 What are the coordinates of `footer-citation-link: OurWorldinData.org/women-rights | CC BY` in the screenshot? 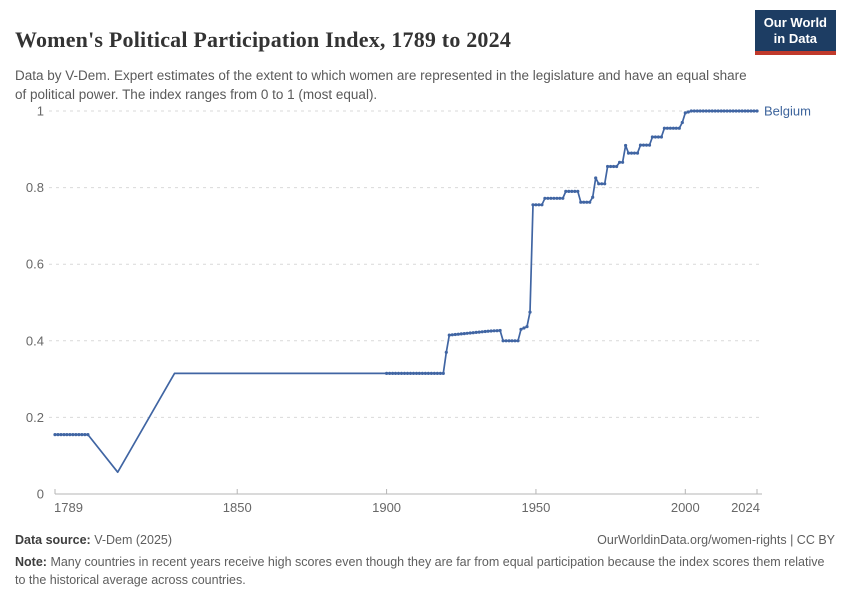 It's located at (716, 540).